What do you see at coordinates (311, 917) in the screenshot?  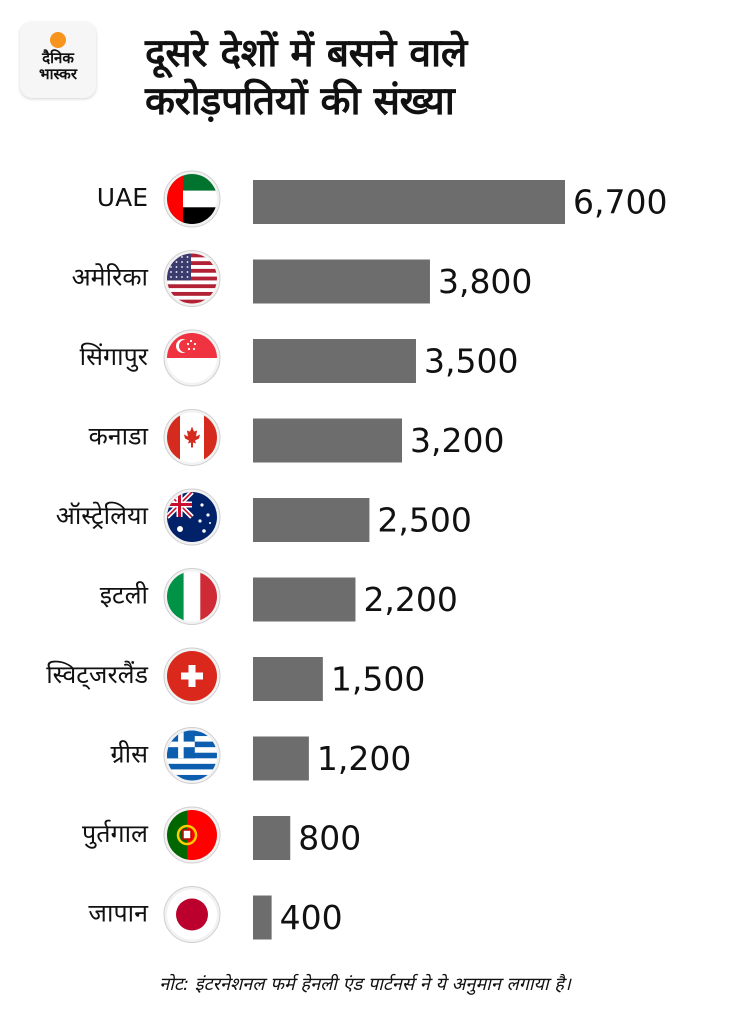 I see `value-label: 400` at bounding box center [311, 917].